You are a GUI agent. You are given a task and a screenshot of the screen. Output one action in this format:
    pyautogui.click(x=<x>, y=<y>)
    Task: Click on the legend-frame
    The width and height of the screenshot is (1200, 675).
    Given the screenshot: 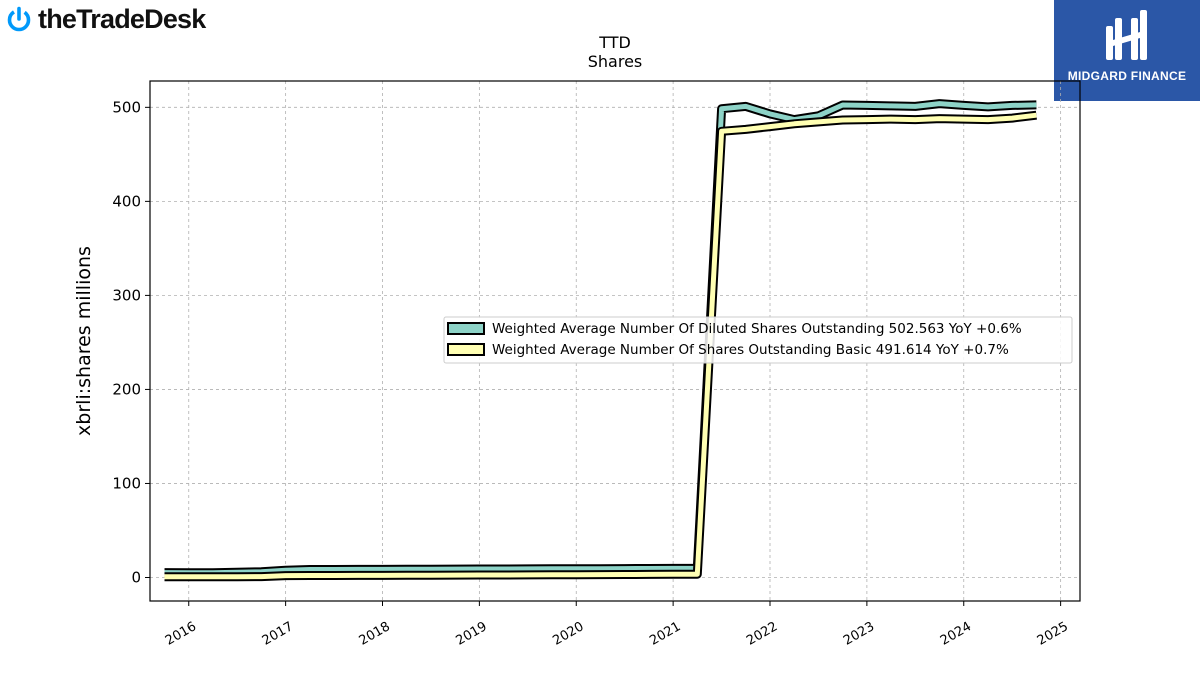 What is the action you would take?
    pyautogui.click(x=758, y=340)
    